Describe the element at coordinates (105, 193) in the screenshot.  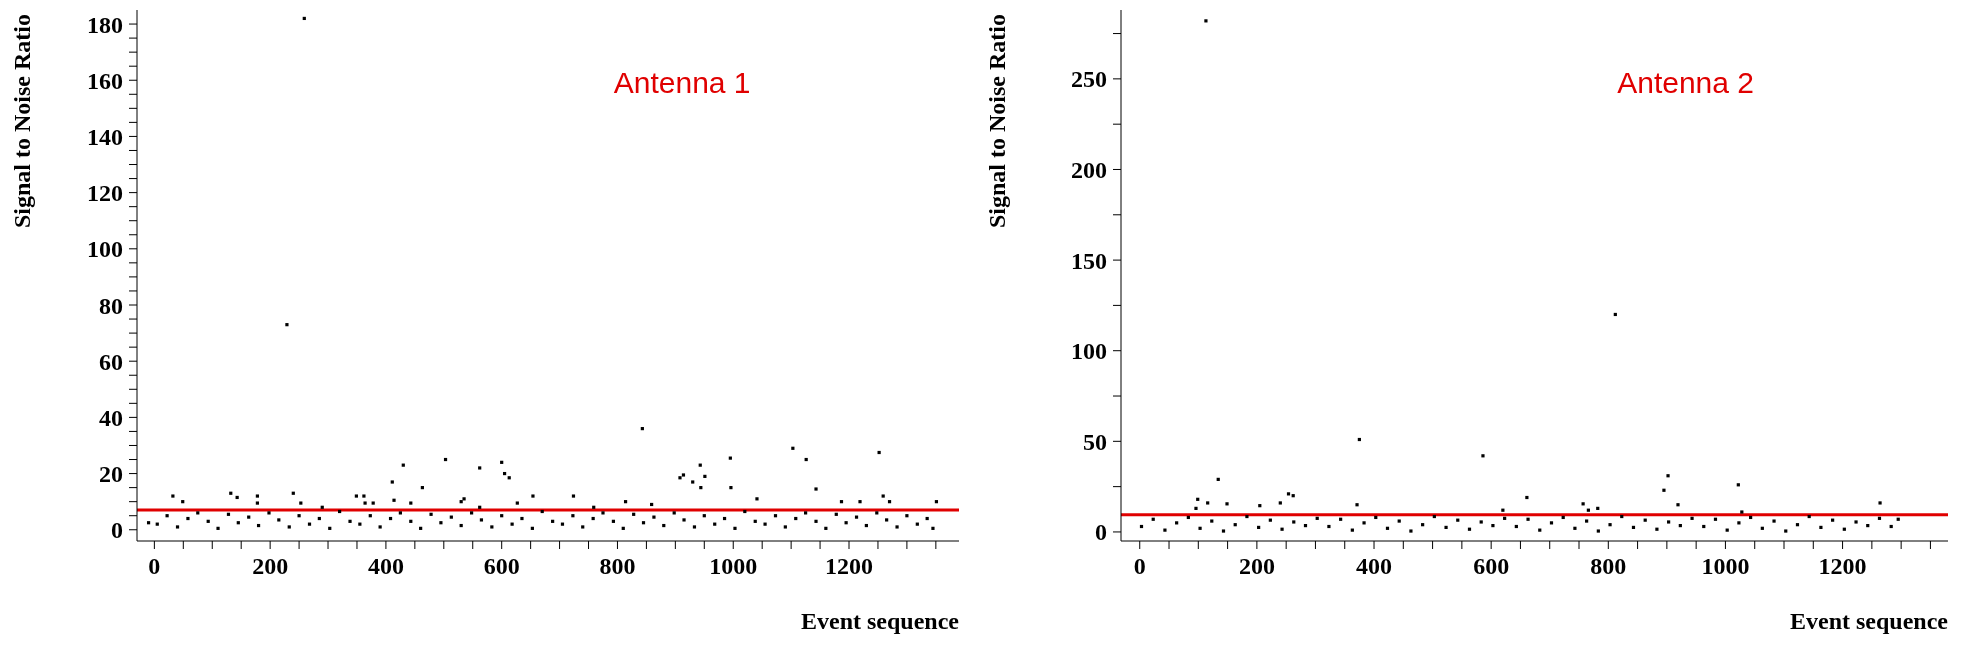
I see `y-tick-label: 120` at that location.